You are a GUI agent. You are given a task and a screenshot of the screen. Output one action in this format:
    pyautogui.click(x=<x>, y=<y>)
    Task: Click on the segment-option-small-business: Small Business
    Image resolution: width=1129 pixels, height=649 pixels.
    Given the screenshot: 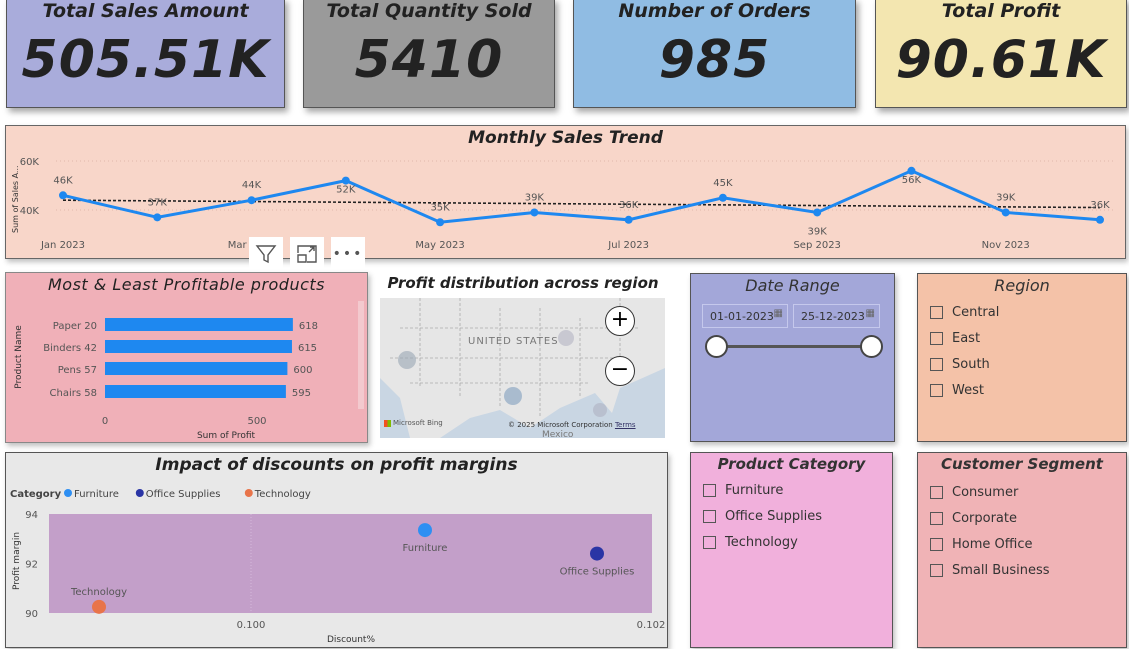 What is the action you would take?
    pyautogui.click(x=1022, y=570)
    